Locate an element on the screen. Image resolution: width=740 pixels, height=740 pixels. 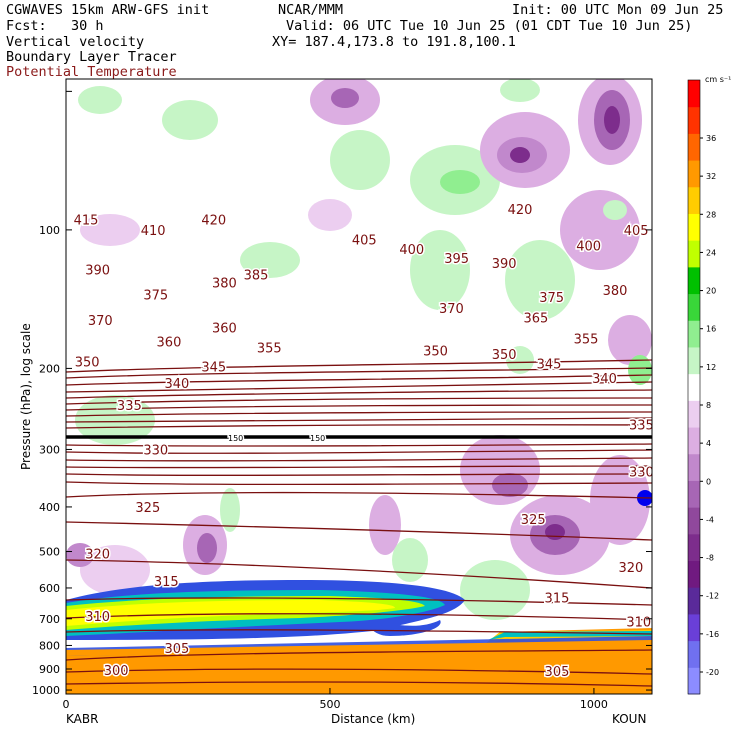
colorbar-tick-label: -16 is located at coordinates (712, 634).